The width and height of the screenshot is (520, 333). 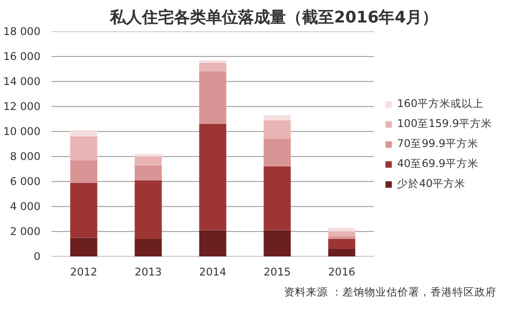 I want to click on legend-label: 160平方米或以上, so click(x=440, y=103).